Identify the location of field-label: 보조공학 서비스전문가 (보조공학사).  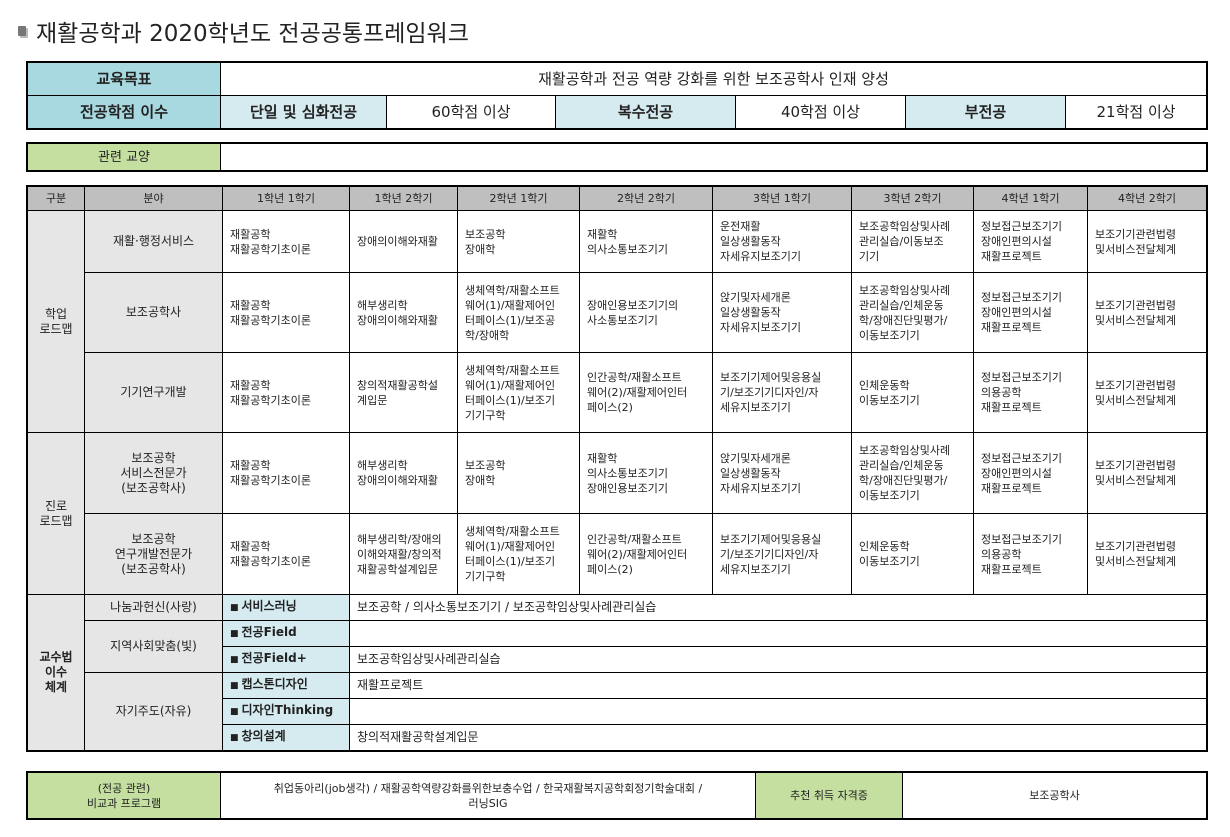
(153, 473).